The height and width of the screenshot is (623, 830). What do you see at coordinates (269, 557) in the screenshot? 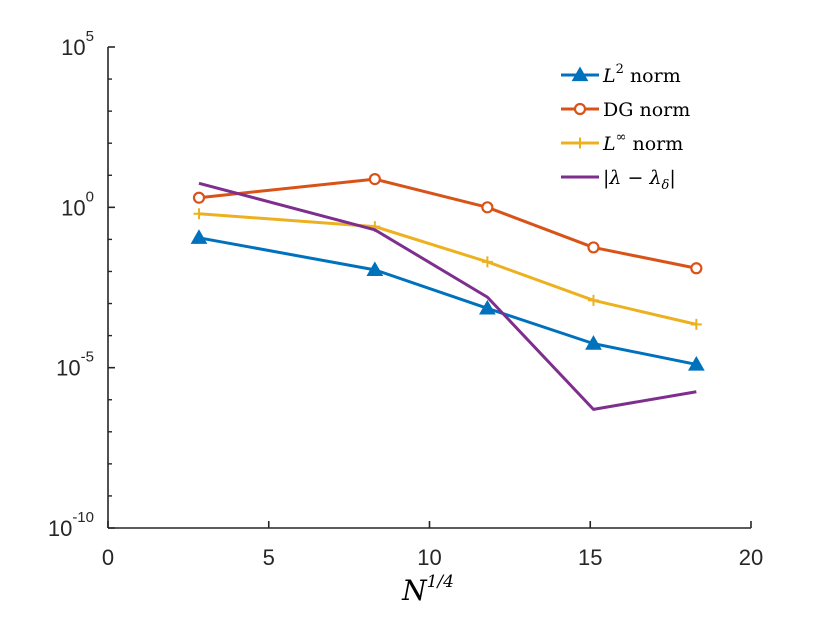
I see `x-tick-label: 5` at bounding box center [269, 557].